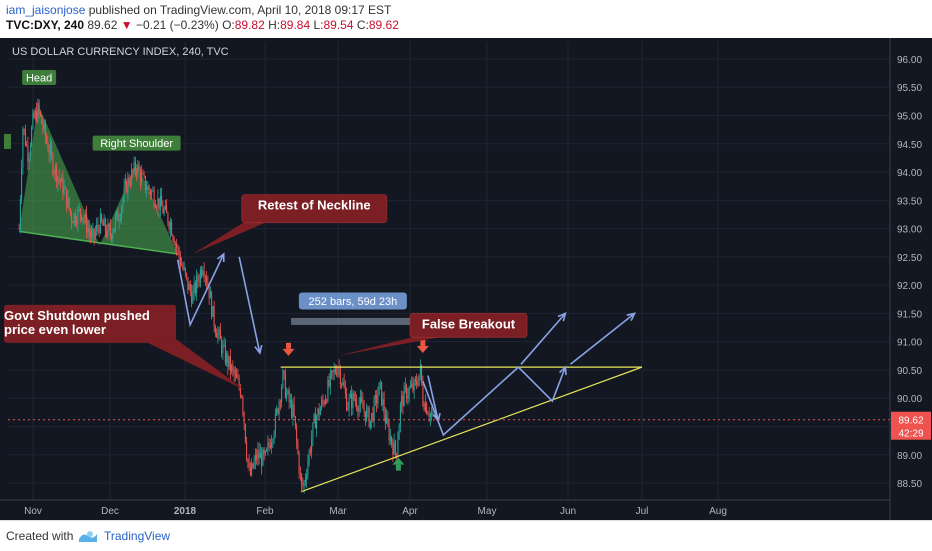 The image size is (932, 551). What do you see at coordinates (466, 535) in the screenshot?
I see `footer: Created with TradingView` at bounding box center [466, 535].